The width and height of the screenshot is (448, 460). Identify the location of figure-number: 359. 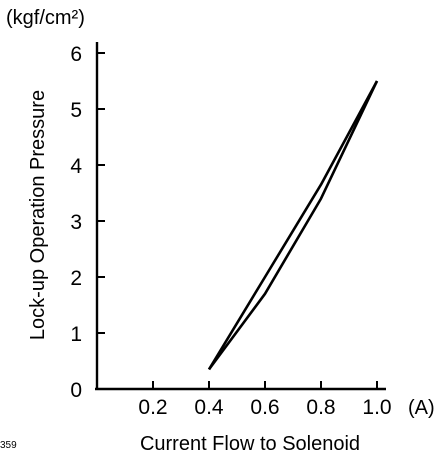
(8, 445).